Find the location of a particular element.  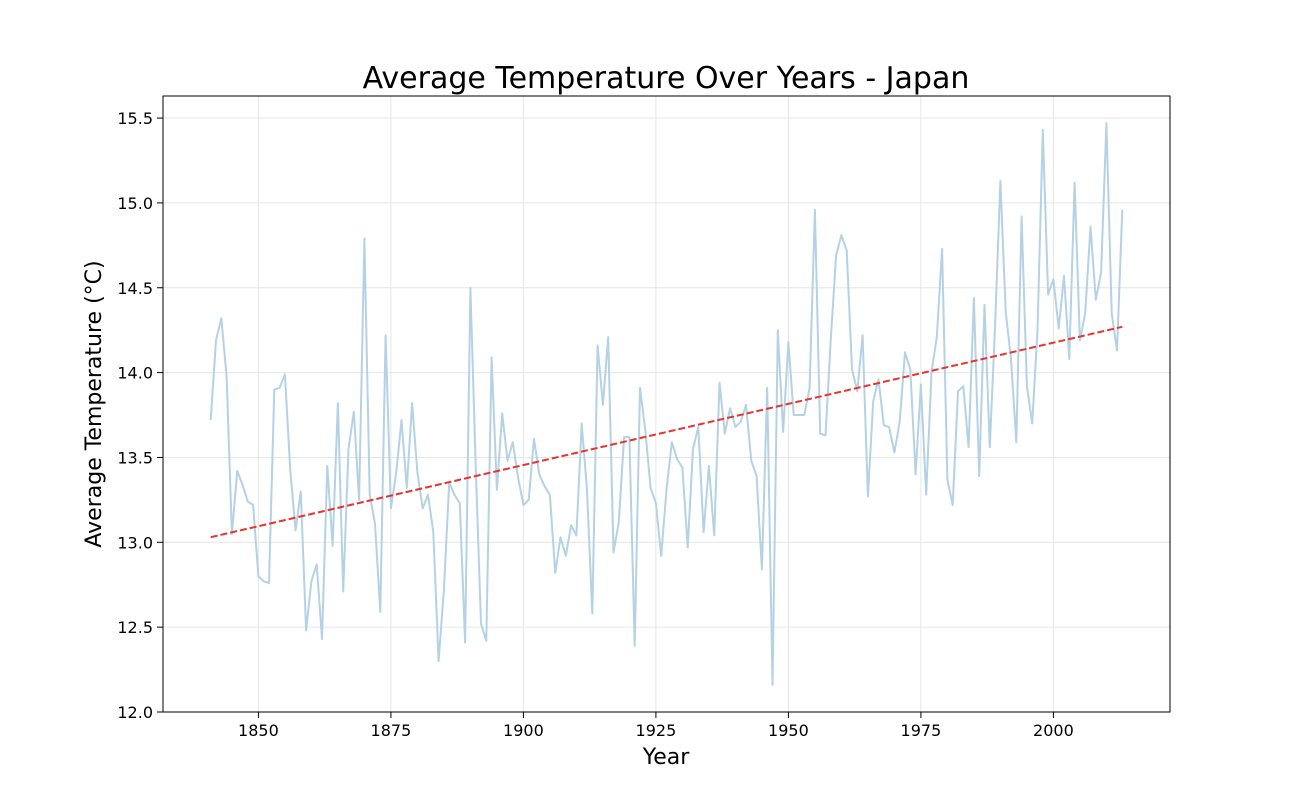

y-tick-label: 12.5 is located at coordinates (135, 627).